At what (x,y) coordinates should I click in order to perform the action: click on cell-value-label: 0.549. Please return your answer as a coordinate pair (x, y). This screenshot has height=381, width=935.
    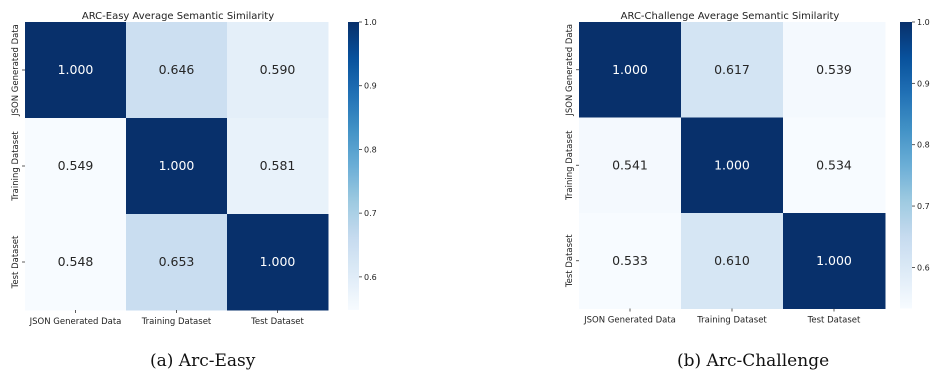
    Looking at the image, I should click on (76, 165).